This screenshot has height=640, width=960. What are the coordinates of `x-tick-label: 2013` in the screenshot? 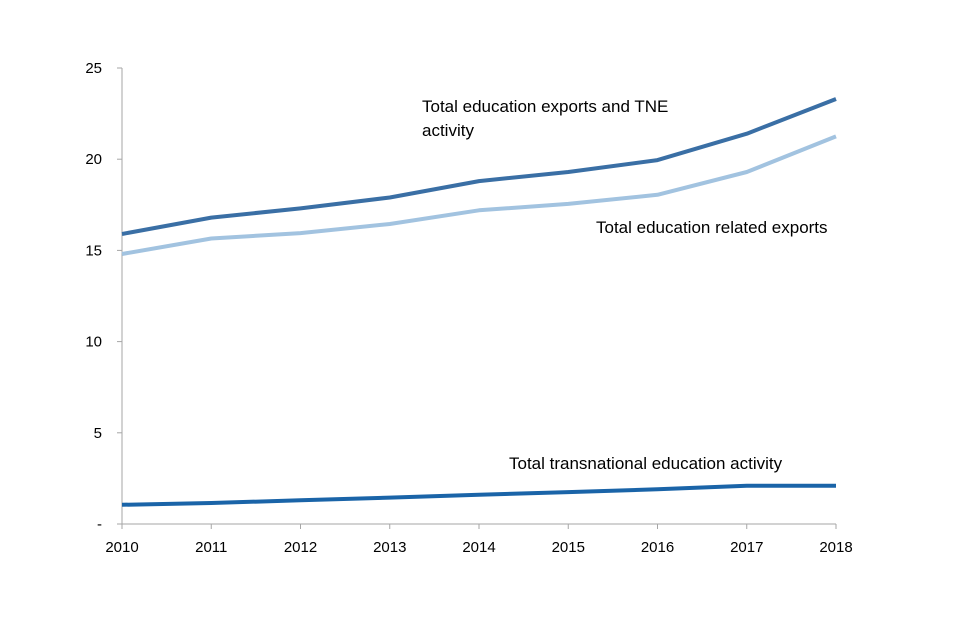 It's located at (389, 547).